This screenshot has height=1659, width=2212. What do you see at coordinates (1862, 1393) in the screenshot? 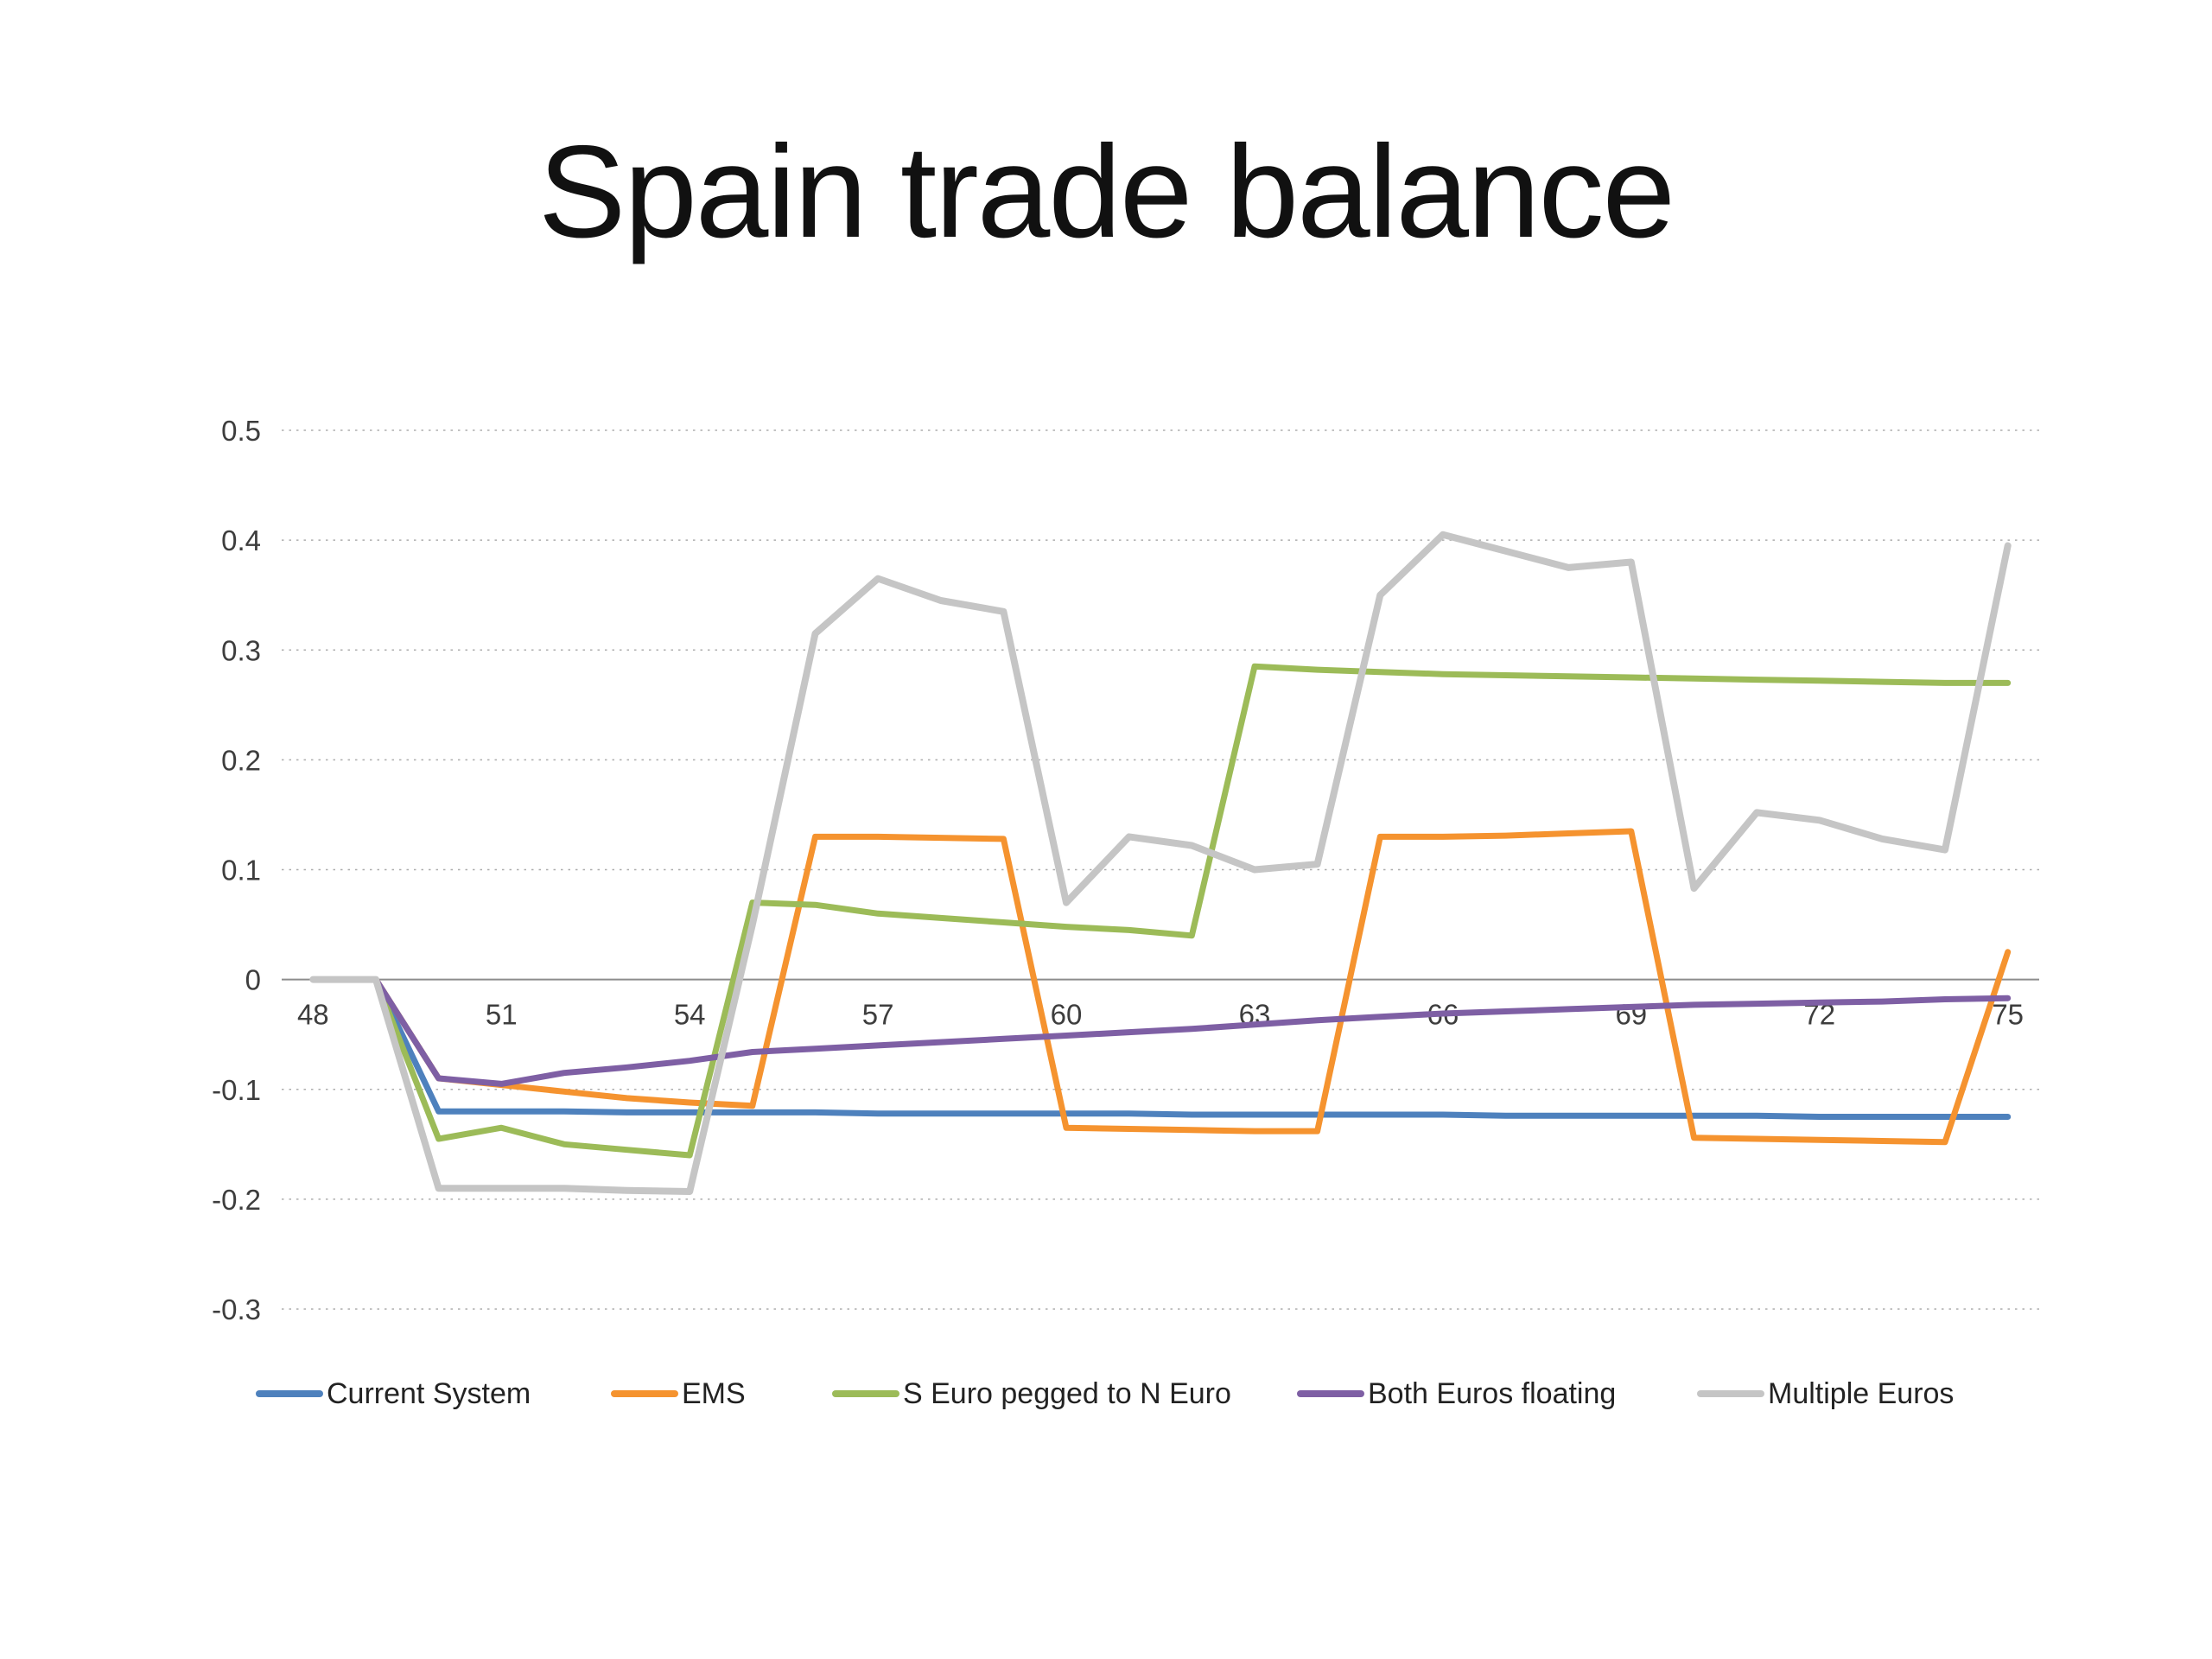
I see `legend-label-multiple-euros: Multiple Euros` at bounding box center [1862, 1393].